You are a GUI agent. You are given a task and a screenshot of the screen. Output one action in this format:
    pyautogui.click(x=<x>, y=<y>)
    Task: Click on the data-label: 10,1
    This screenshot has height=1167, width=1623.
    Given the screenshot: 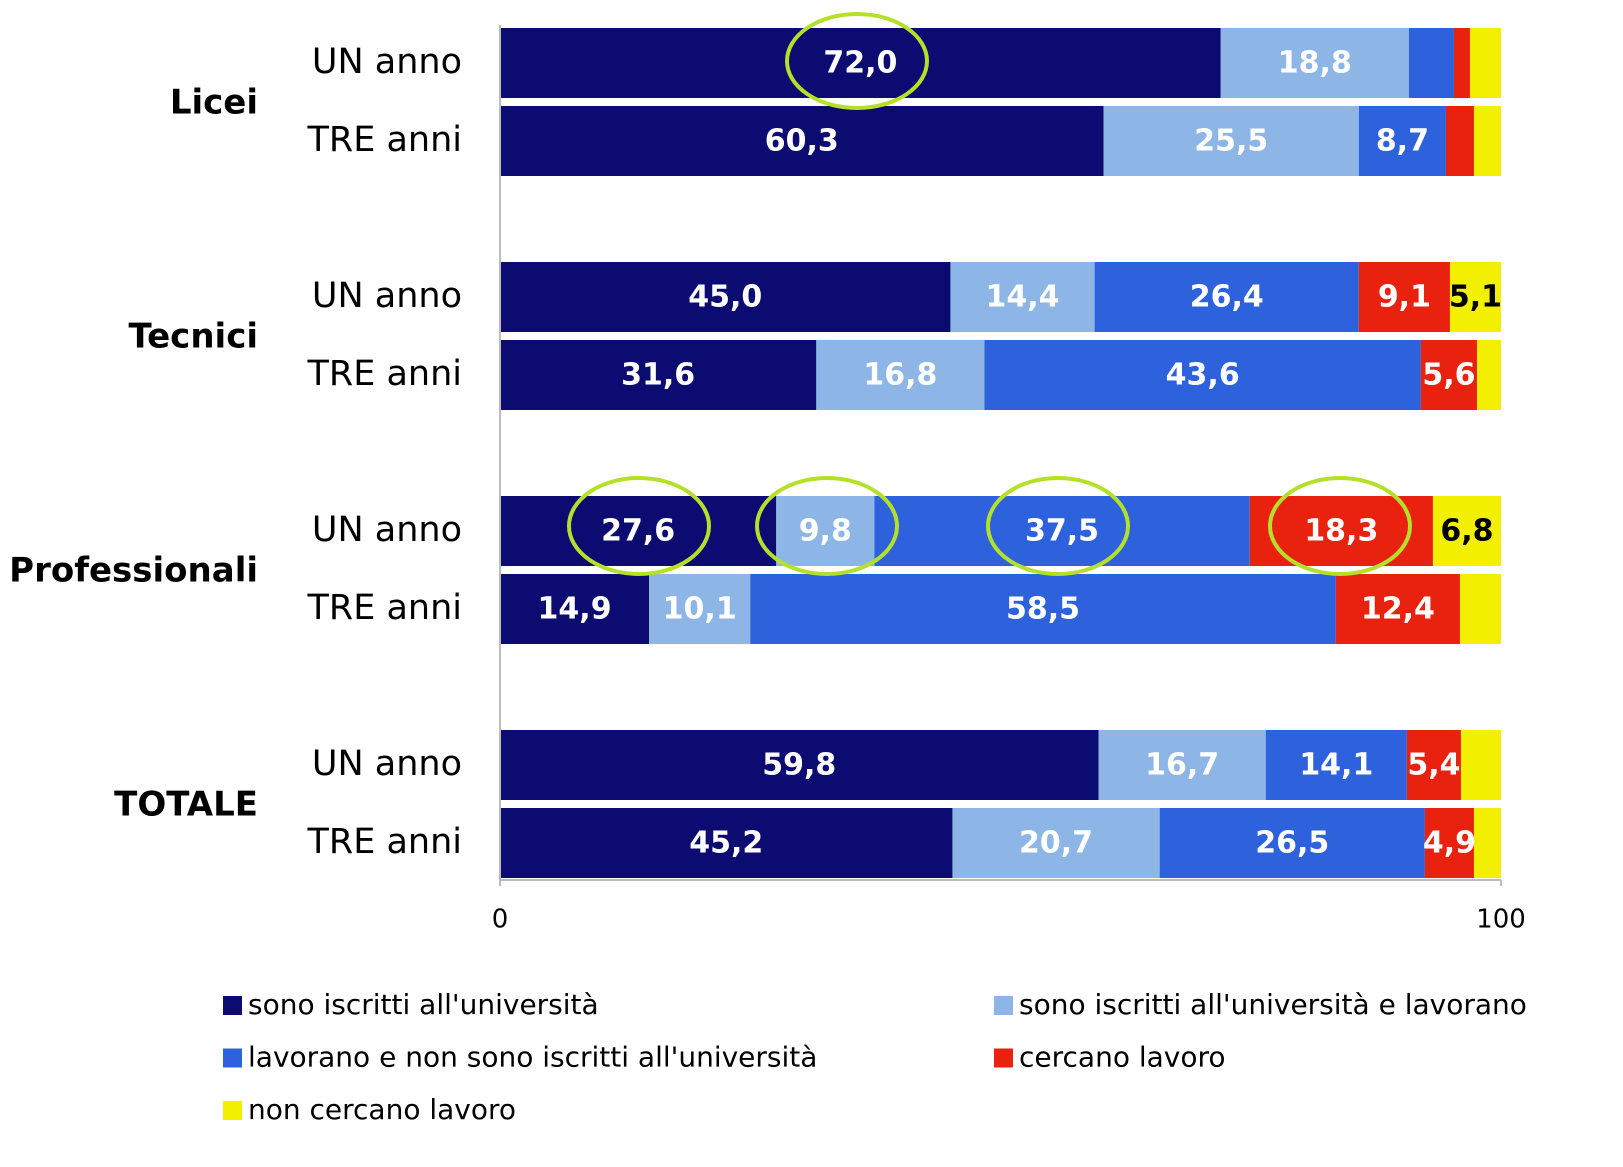 What is the action you would take?
    pyautogui.click(x=700, y=609)
    